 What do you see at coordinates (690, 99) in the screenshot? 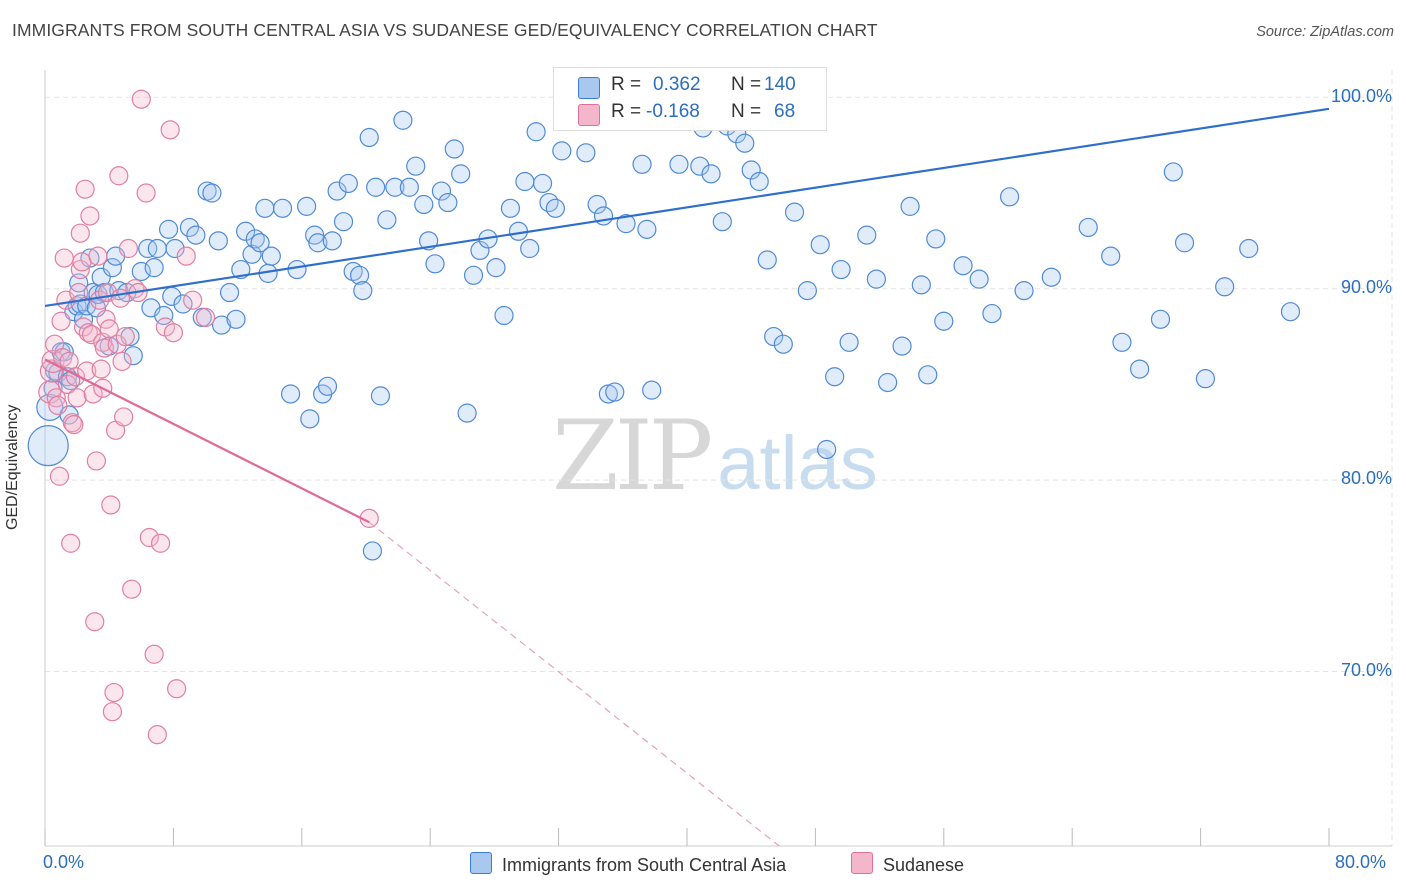
I see `stats-legend: R = 0.362 N = 140 R = -0.168 N = 68` at bounding box center [690, 99].